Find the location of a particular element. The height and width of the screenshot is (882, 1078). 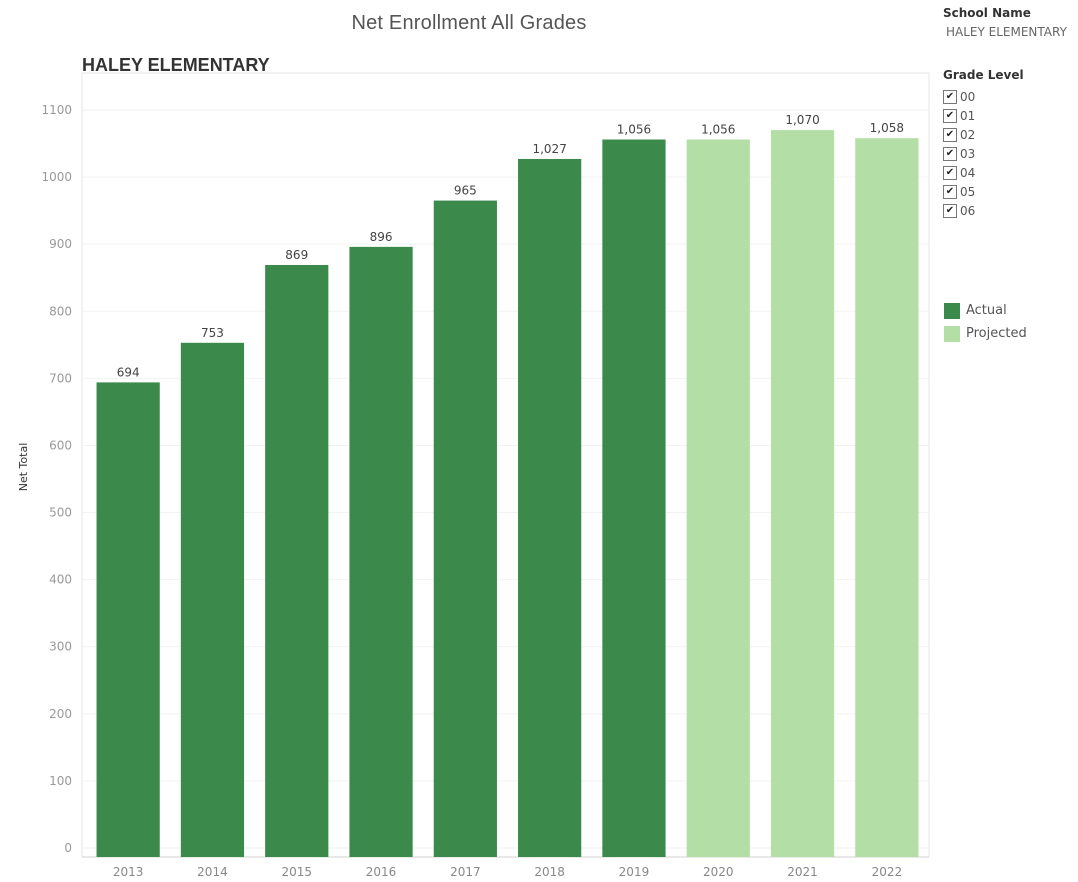

bar-2021 is located at coordinates (802, 494).